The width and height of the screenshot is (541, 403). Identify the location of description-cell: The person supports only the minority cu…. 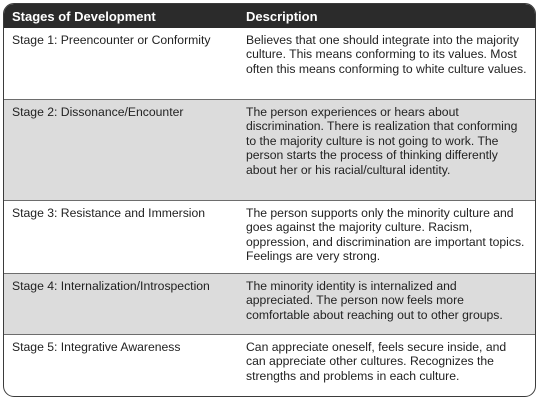
(385, 235).